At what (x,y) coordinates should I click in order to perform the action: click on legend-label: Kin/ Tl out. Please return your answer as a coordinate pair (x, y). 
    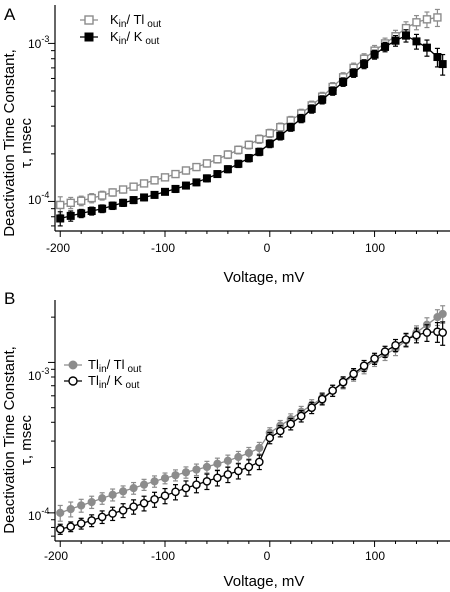
    Looking at the image, I should click on (135, 21).